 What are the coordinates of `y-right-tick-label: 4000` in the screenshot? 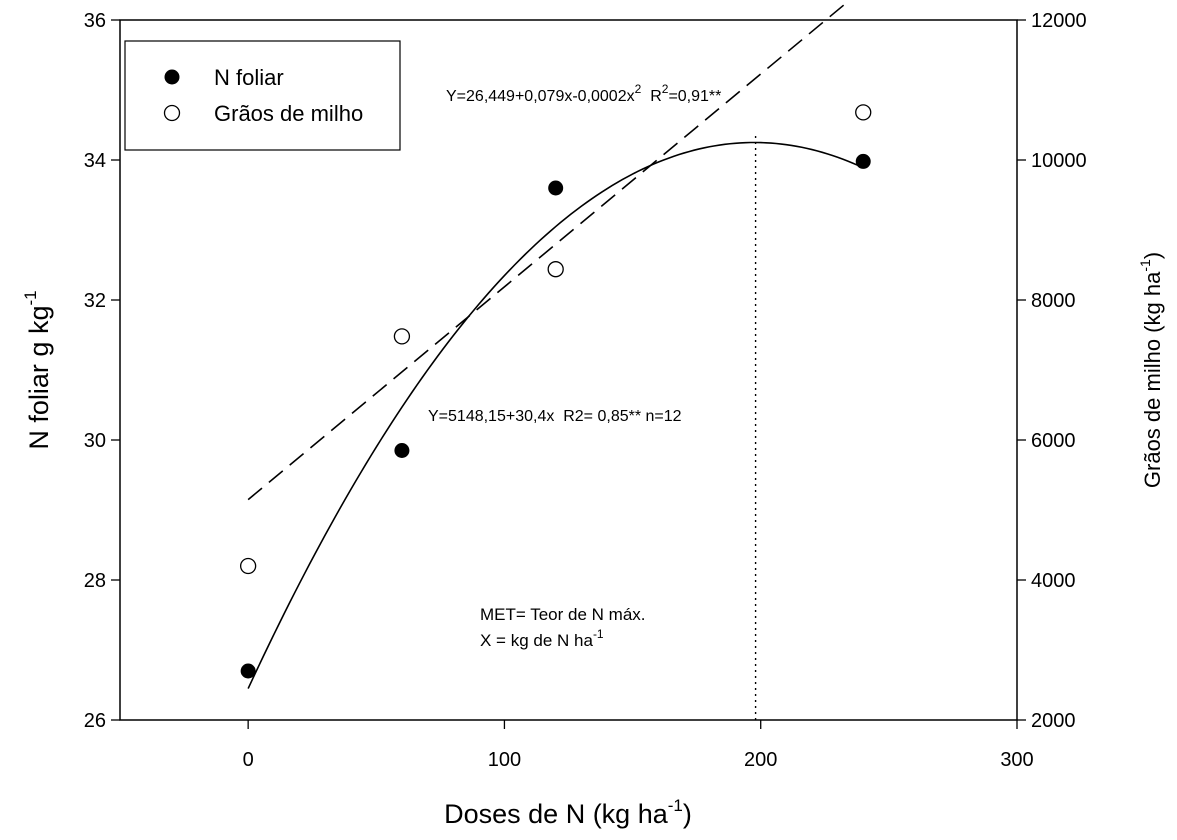 It's located at (1053, 581).